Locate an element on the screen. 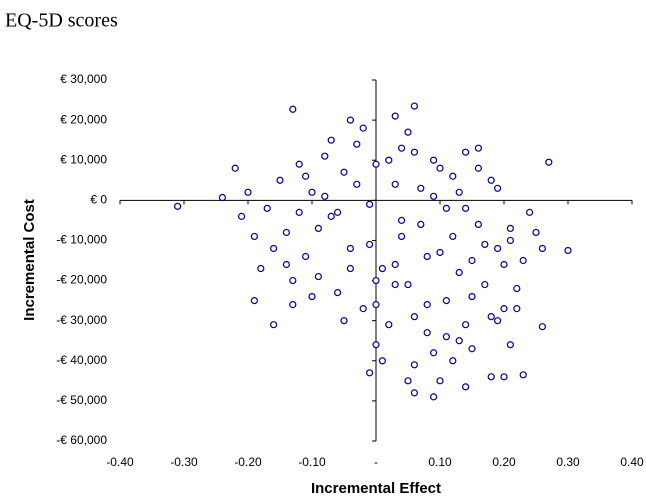 The image size is (646, 498). y-tick-label: -€ 50,000 is located at coordinates (81, 400).